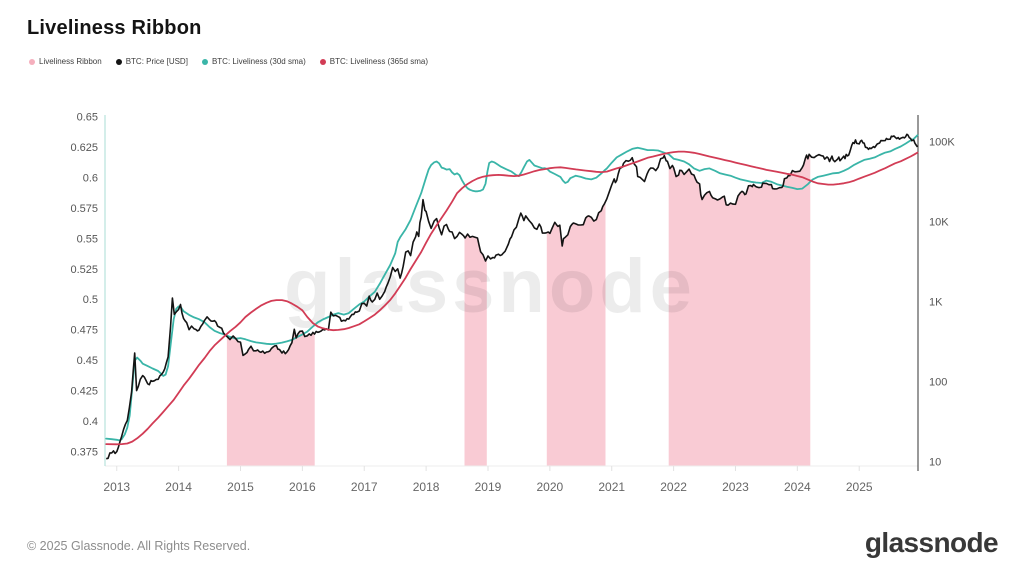 The image size is (1024, 576). What do you see at coordinates (938, 382) in the screenshot?
I see `y-right-tick-label: 100` at bounding box center [938, 382].